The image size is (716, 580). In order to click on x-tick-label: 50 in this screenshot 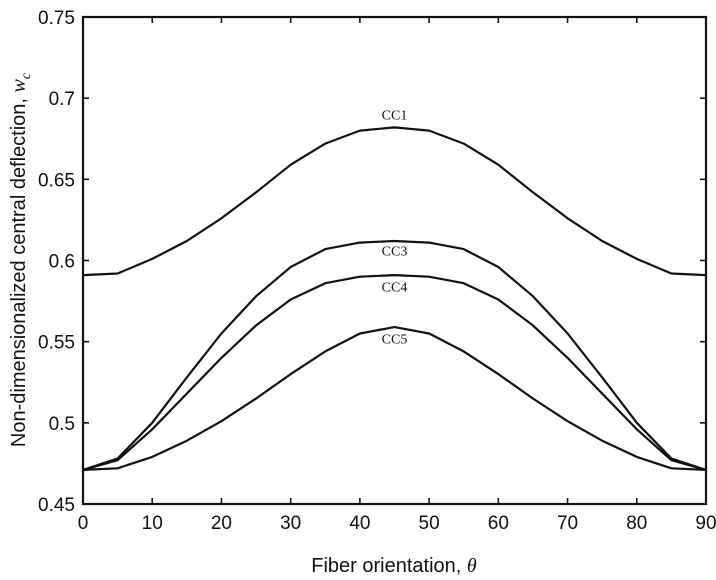, I will do `click(429, 523)`.